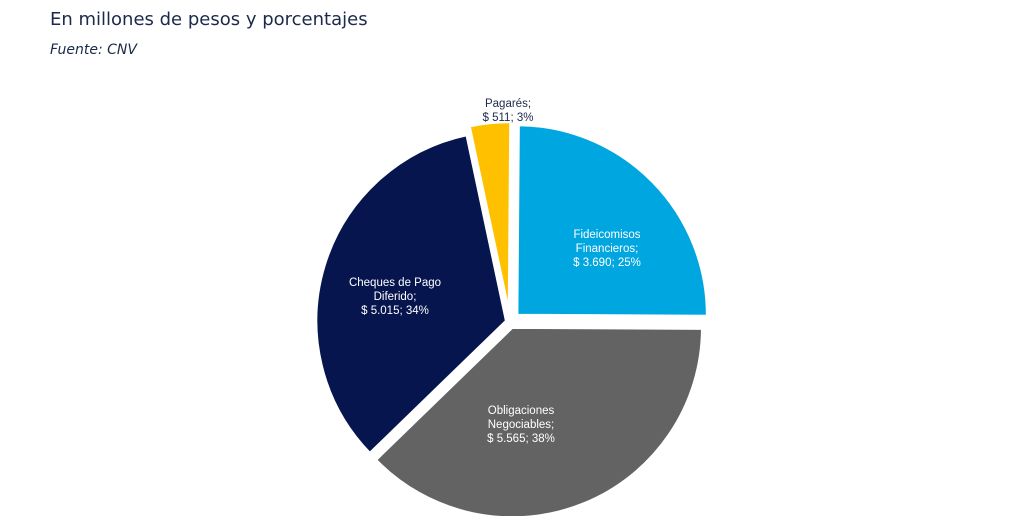  I want to click on pie-slice-label-3: Cheques de Pago Diferido; $ 5.015; 34%, so click(395, 297).